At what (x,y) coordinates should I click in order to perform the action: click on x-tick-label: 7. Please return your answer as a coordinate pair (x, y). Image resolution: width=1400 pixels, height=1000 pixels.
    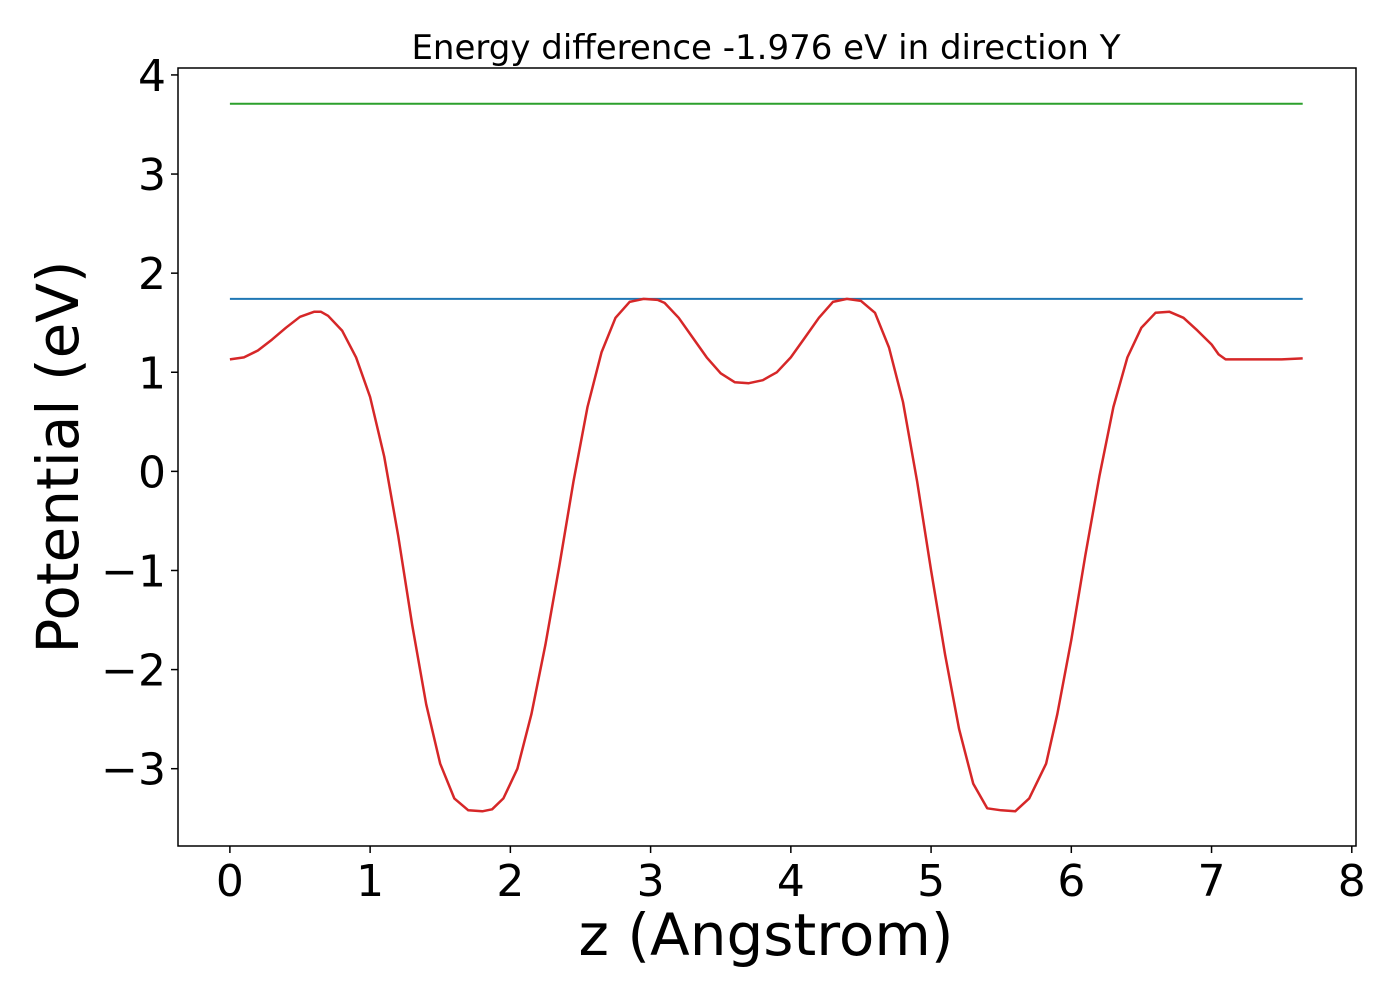
    Looking at the image, I should click on (1212, 881).